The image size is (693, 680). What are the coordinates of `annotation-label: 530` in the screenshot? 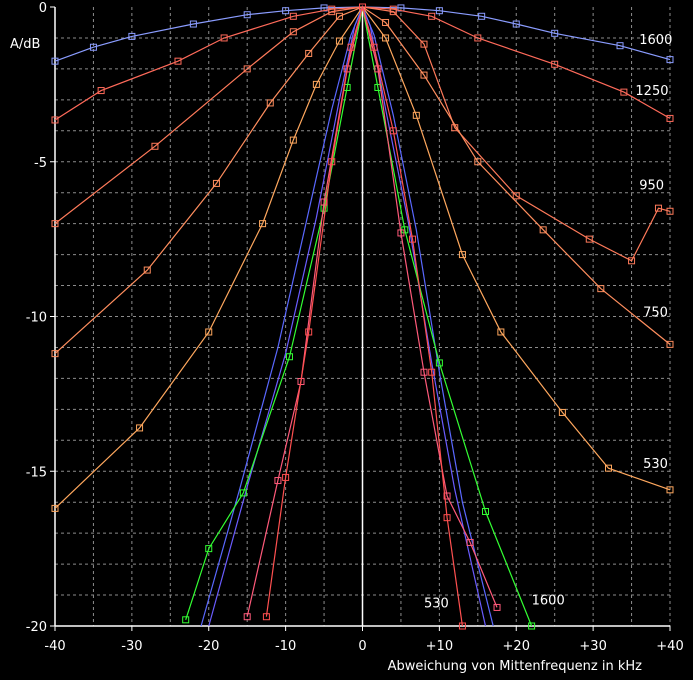 It's located at (655, 464).